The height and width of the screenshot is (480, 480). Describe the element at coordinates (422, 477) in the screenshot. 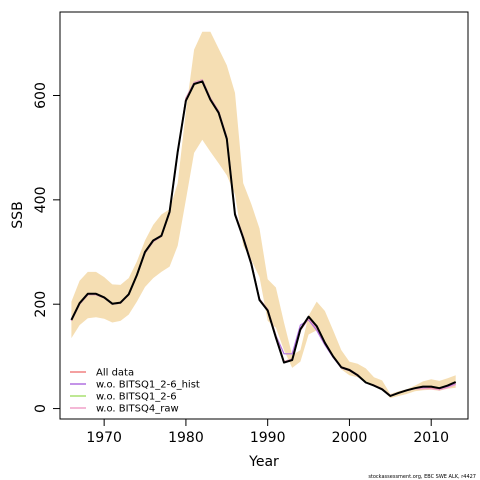

I see `credit-text: stockassessment.org, EBC SWE ALK, r4427` at that location.